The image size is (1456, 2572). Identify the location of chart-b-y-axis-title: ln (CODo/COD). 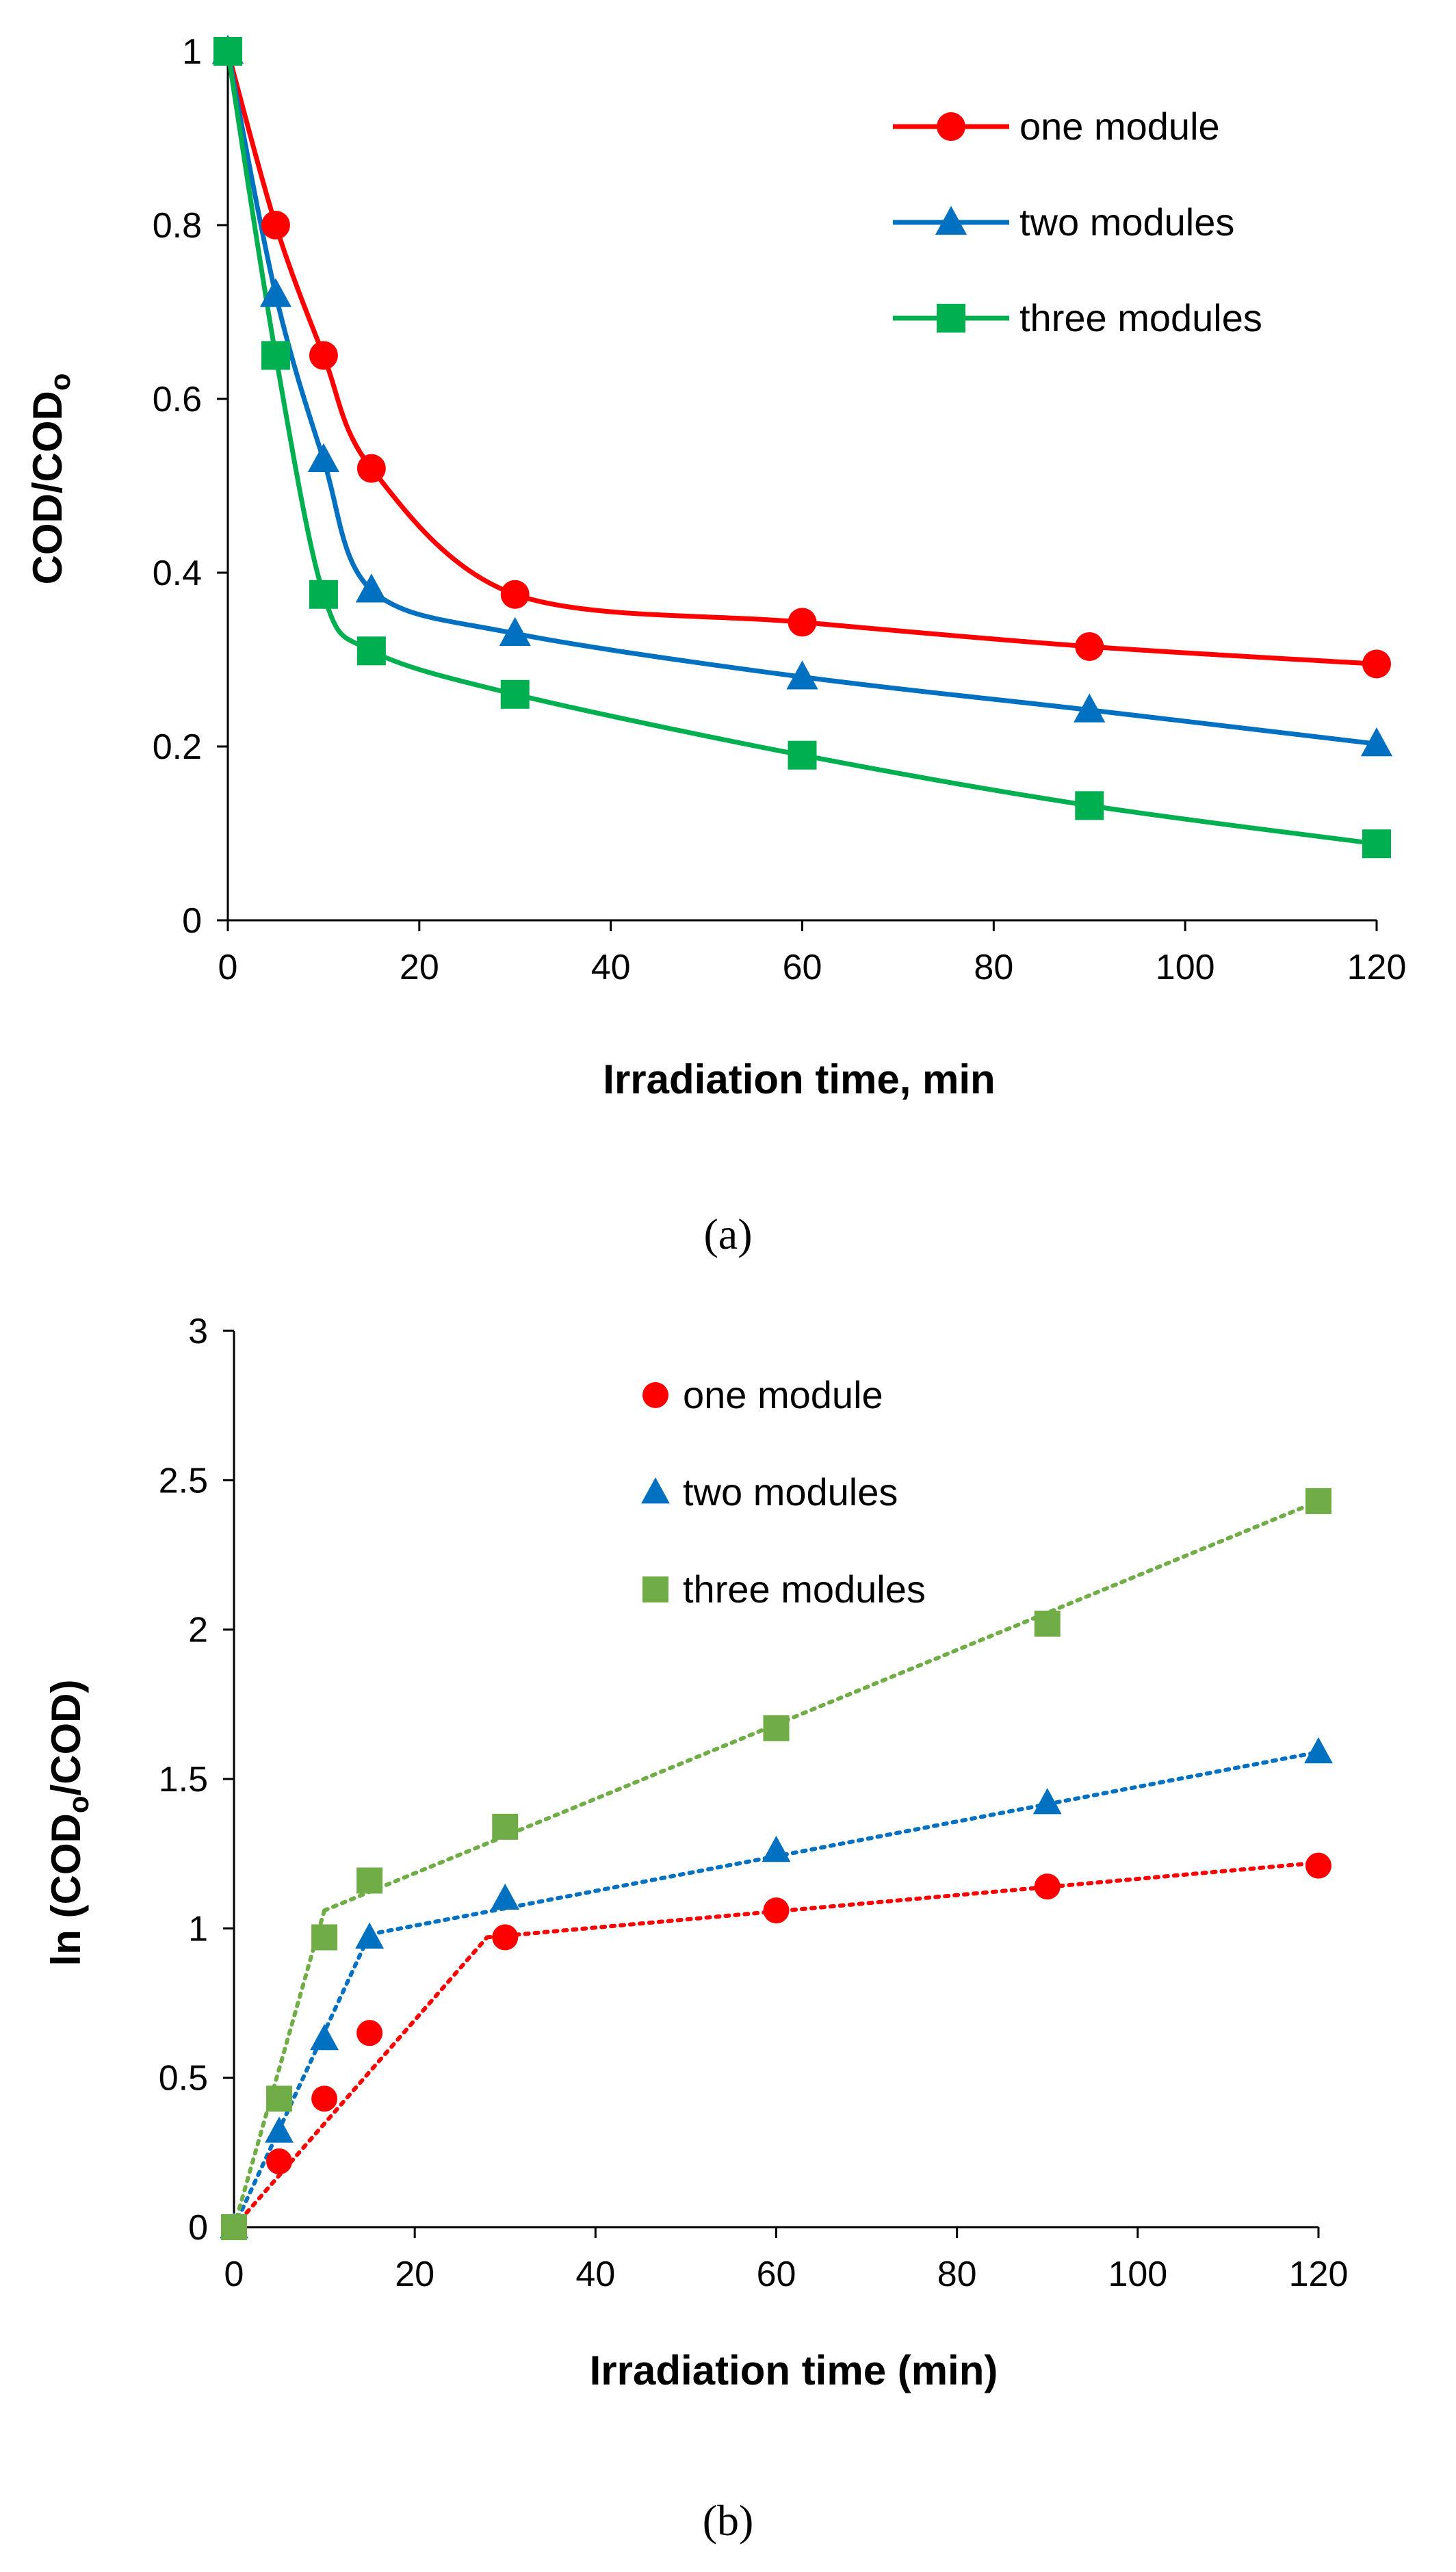
(68, 1823).